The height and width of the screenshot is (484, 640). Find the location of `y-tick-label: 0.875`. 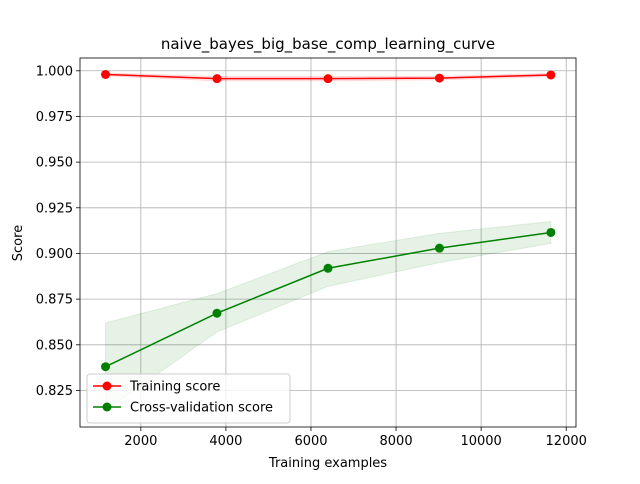

y-tick-label: 0.875 is located at coordinates (54, 300).